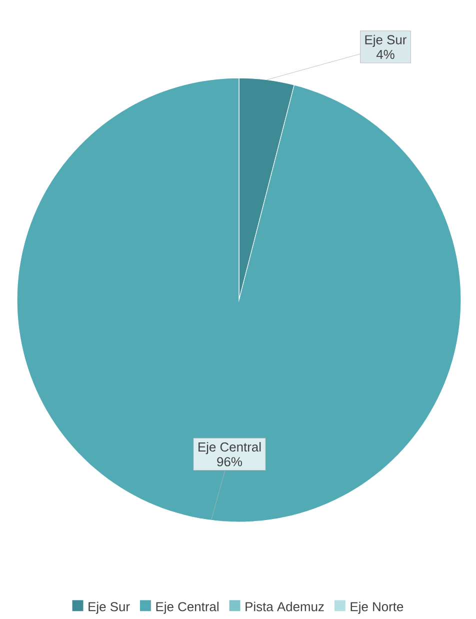 This screenshot has width=476, height=619. What do you see at coordinates (229, 461) in the screenshot?
I see `data-label: 96%` at bounding box center [229, 461].